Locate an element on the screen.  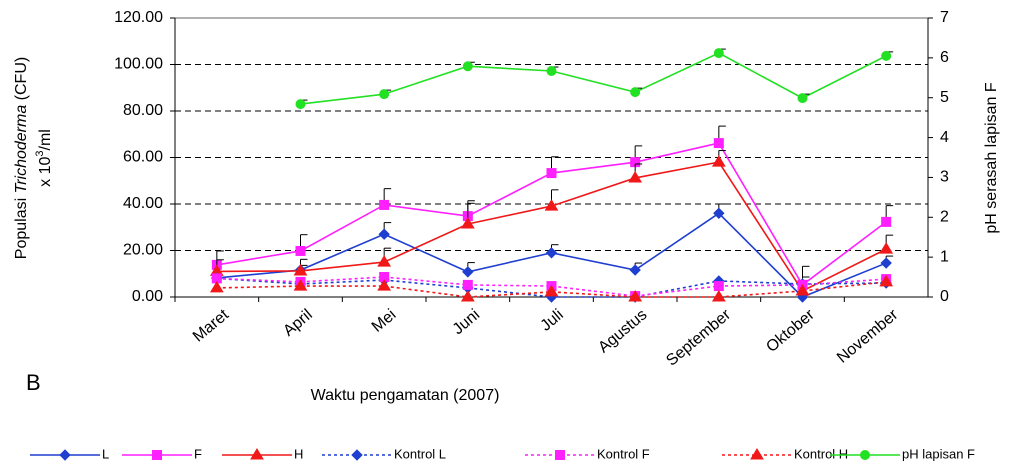
y-label-part: (CFU) is located at coordinates (21, 79).